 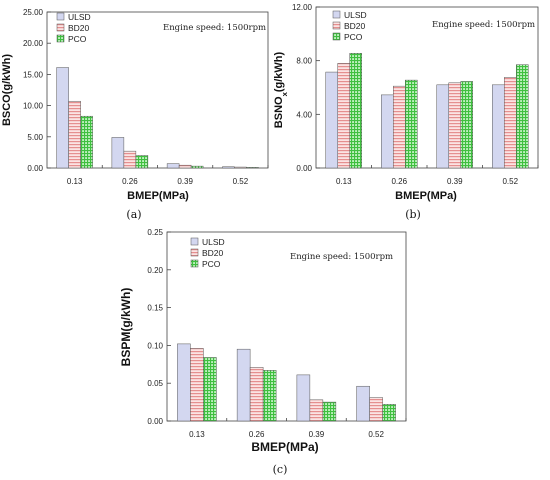 I want to click on chart-a-bar-ulsd-0.52, so click(x=228, y=167).